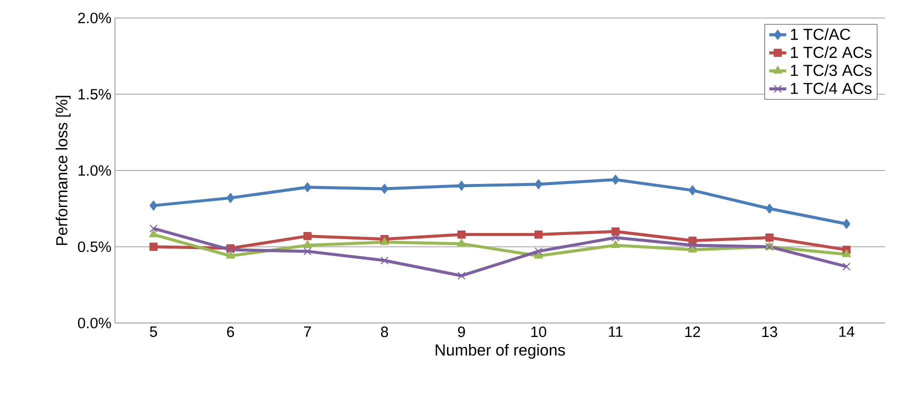 Image resolution: width=899 pixels, height=418 pixels. I want to click on x-tick-label: 7, so click(307, 331).